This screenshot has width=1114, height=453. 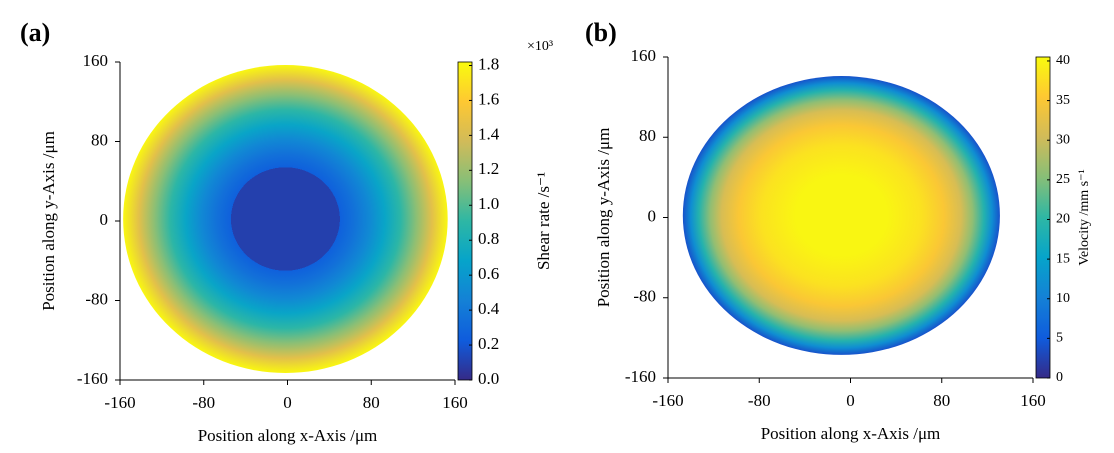 What do you see at coordinates (1063, 298) in the screenshot?
I see `colorbar-tick-label: 10` at bounding box center [1063, 298].